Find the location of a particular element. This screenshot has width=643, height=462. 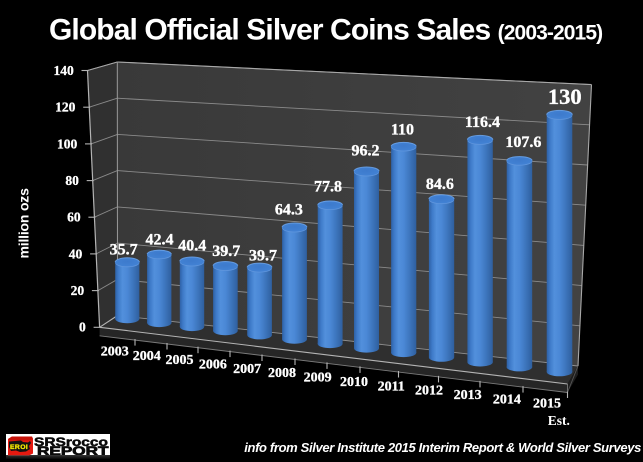

svg-text: 77.8 is located at coordinates (328, 186).